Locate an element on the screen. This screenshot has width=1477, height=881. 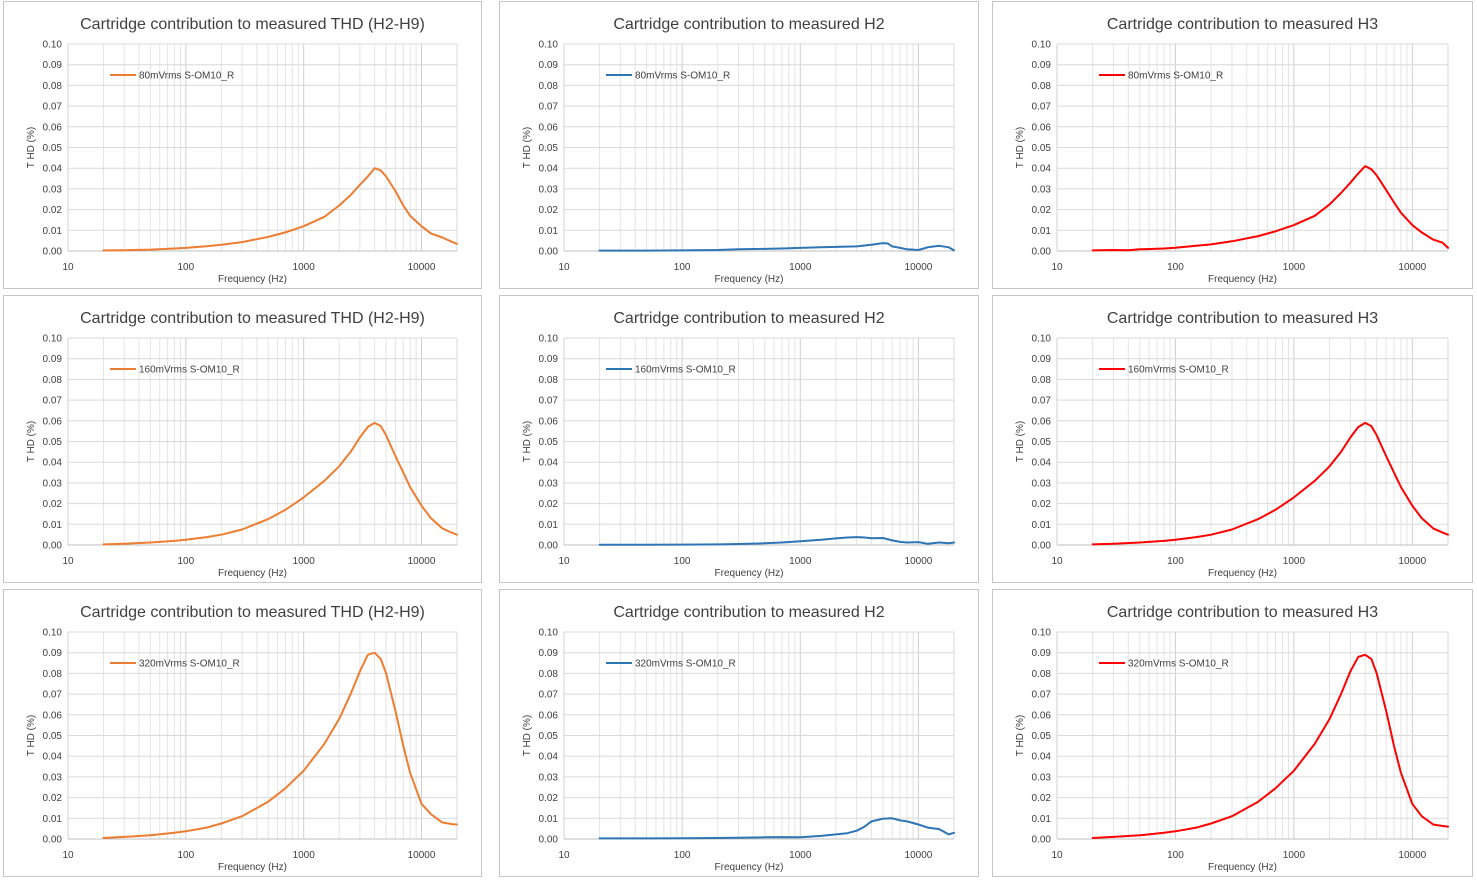
y-tick-label: 0.07 is located at coordinates (53, 401).